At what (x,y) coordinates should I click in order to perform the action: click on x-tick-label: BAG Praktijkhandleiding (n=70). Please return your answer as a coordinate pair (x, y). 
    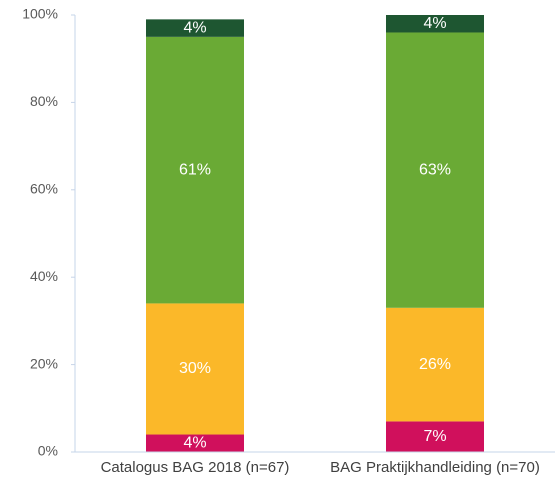
    Looking at the image, I should click on (435, 467).